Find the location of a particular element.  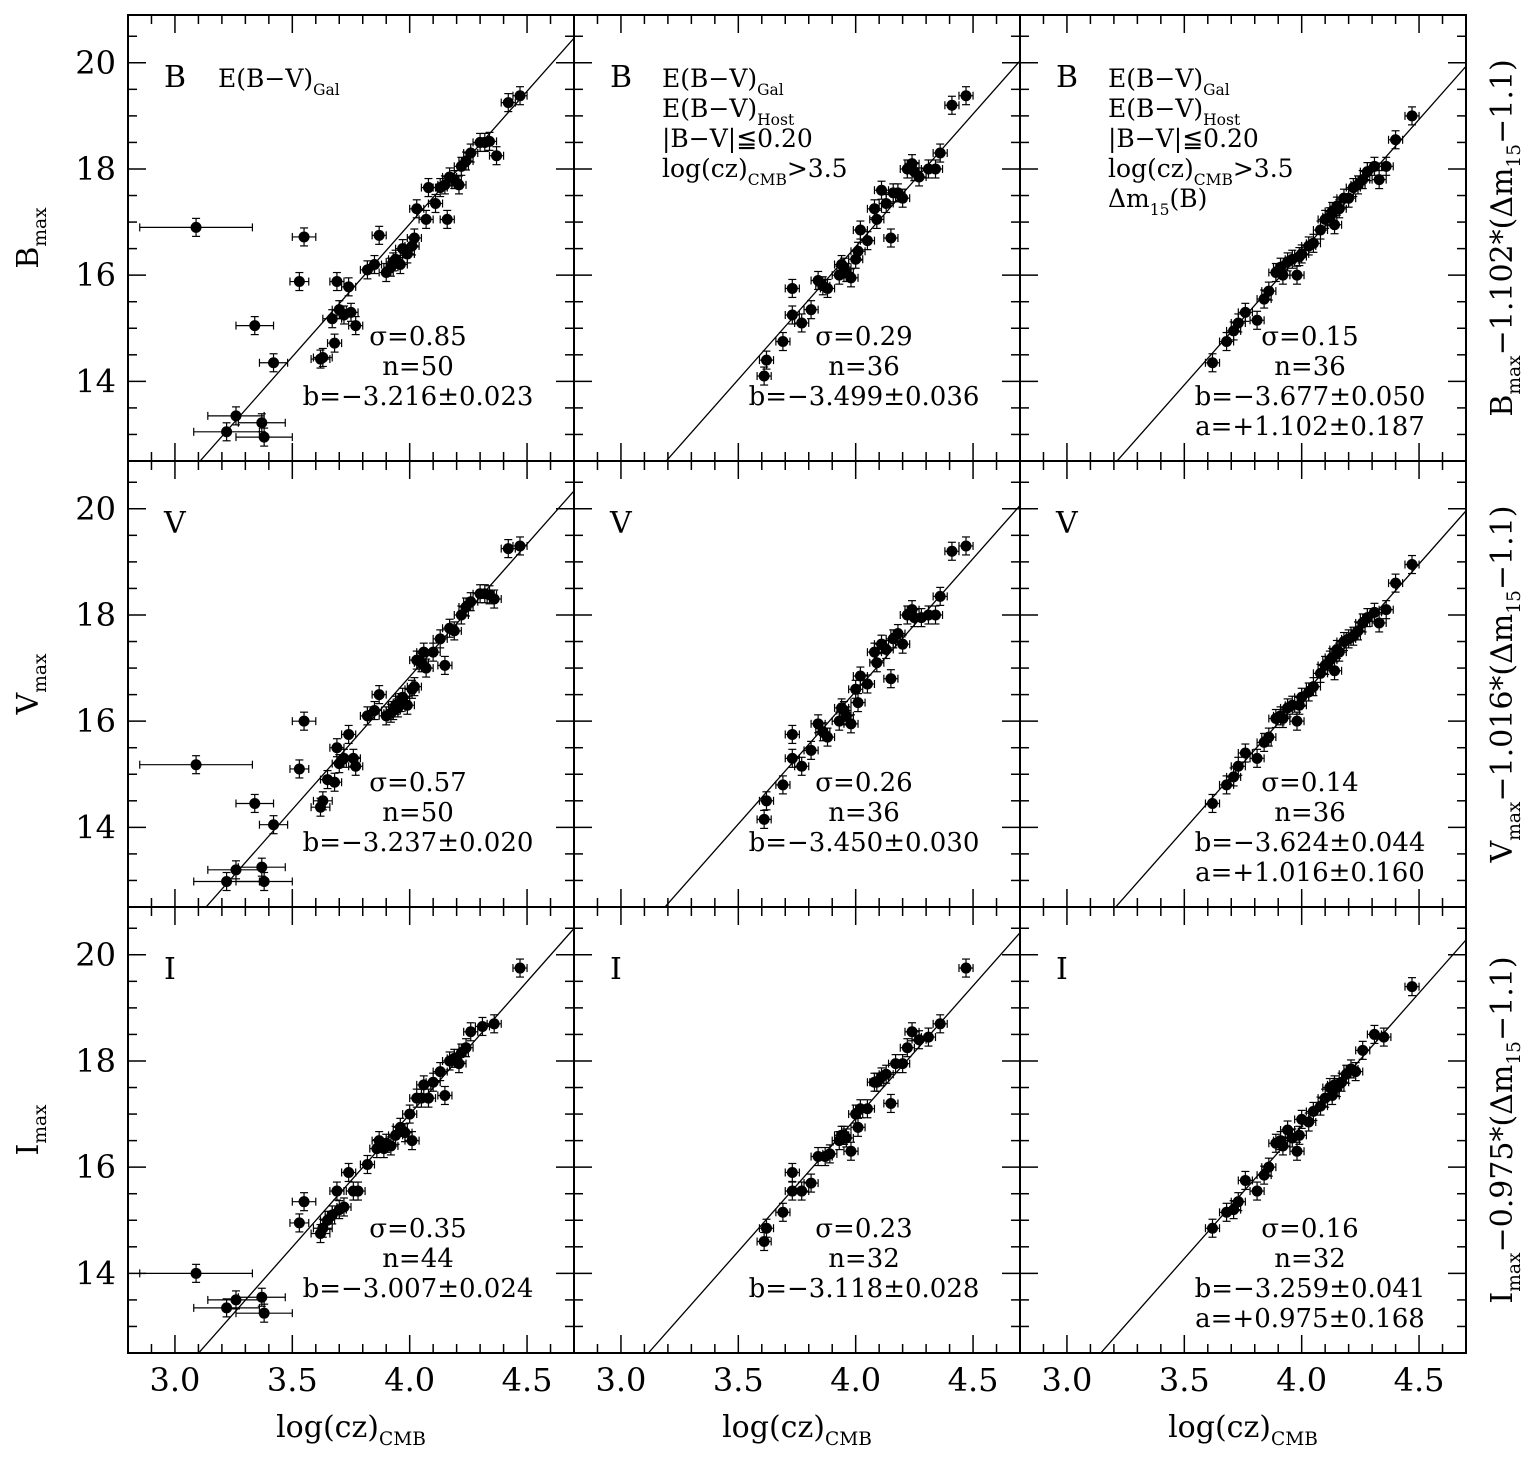

x-tick-label: 4.5 is located at coordinates (1419, 1380).